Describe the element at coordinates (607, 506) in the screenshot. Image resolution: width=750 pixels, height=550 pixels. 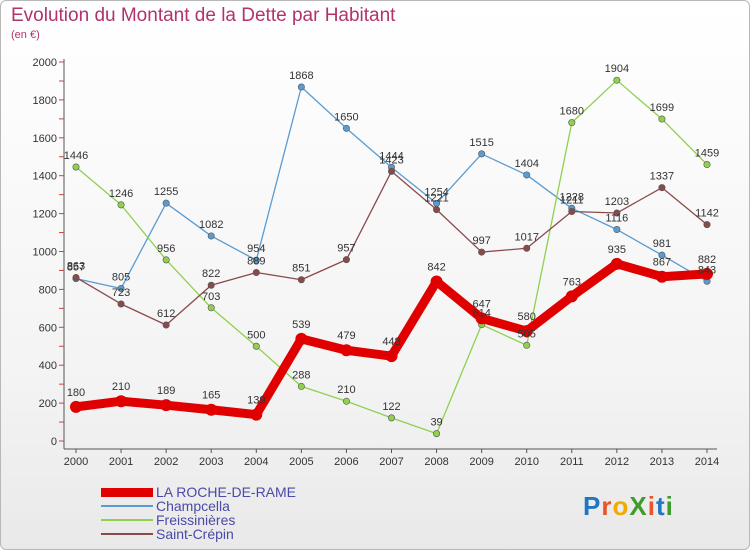
I see `logo-letter: r` at that location.